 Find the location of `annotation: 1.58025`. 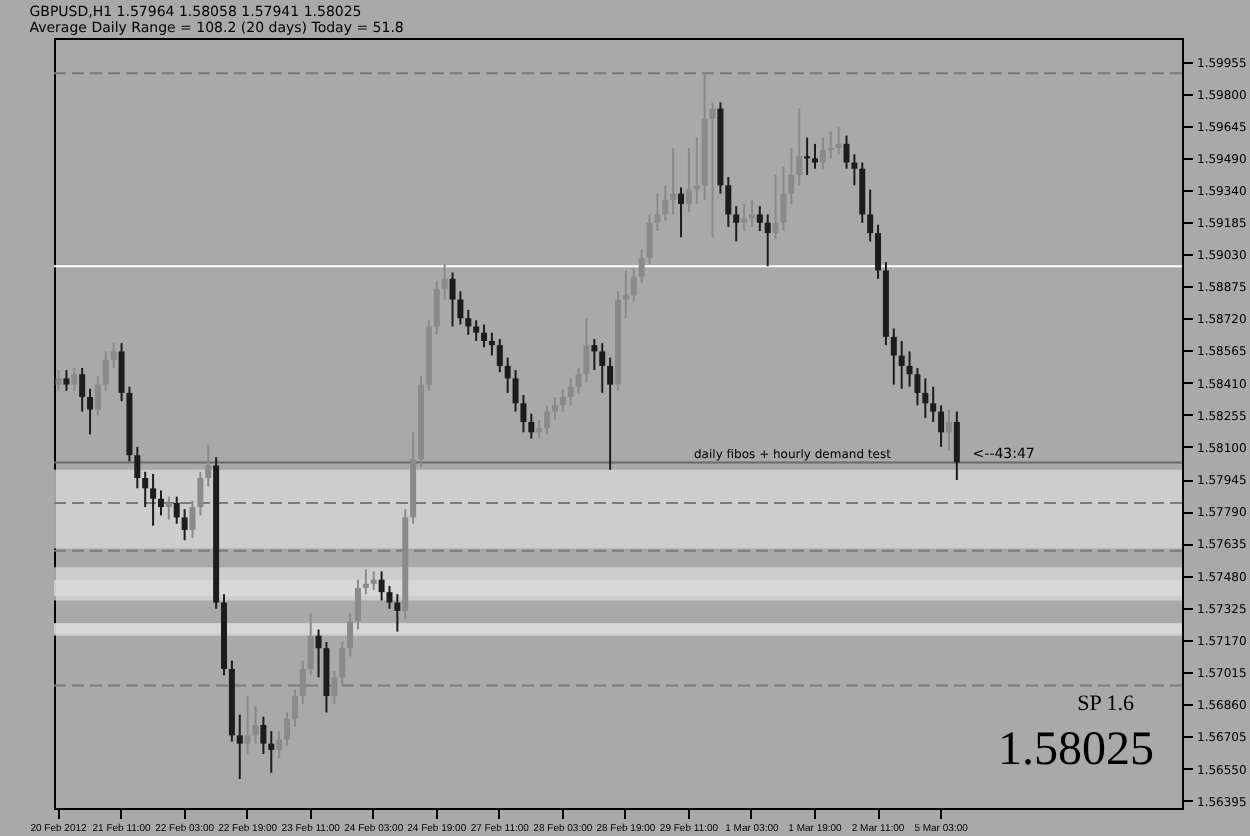

annotation: 1.58025 is located at coordinates (1076, 750).